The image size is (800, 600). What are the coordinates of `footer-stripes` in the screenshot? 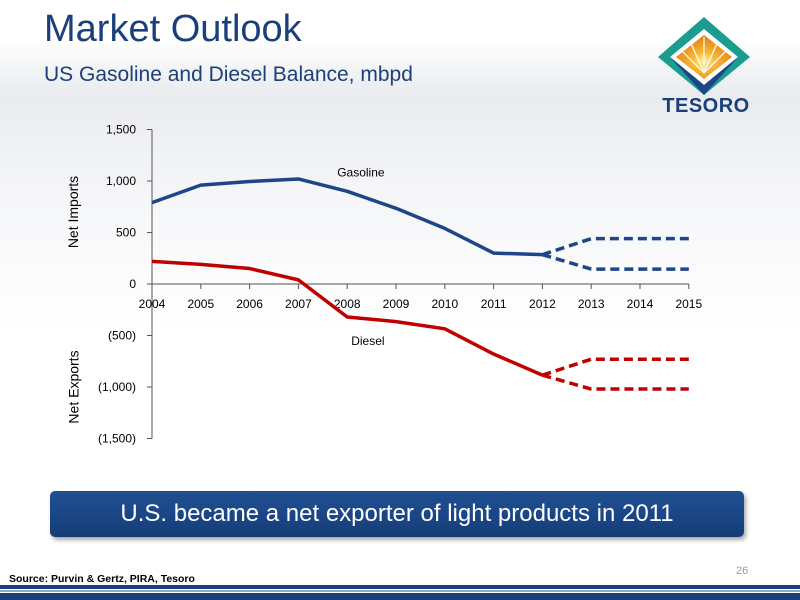 It's located at (400, 592).